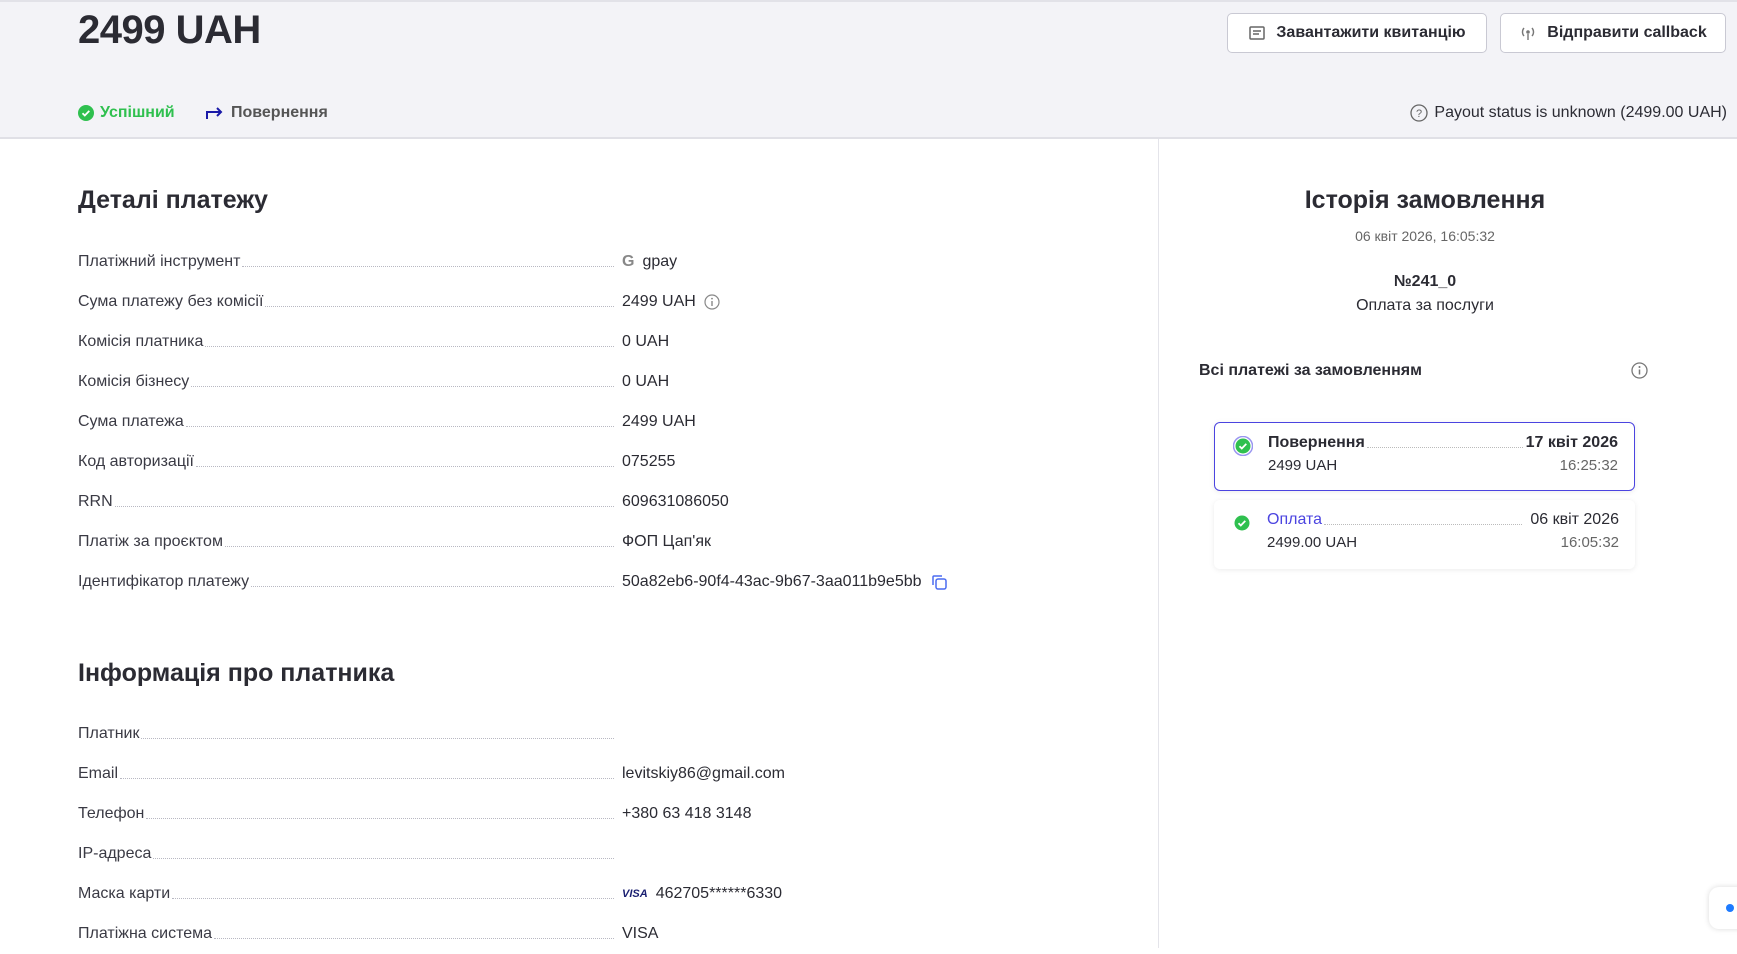 This screenshot has height=954, width=1737. What do you see at coordinates (660, 261) in the screenshot?
I see `detail-value: gpay` at bounding box center [660, 261].